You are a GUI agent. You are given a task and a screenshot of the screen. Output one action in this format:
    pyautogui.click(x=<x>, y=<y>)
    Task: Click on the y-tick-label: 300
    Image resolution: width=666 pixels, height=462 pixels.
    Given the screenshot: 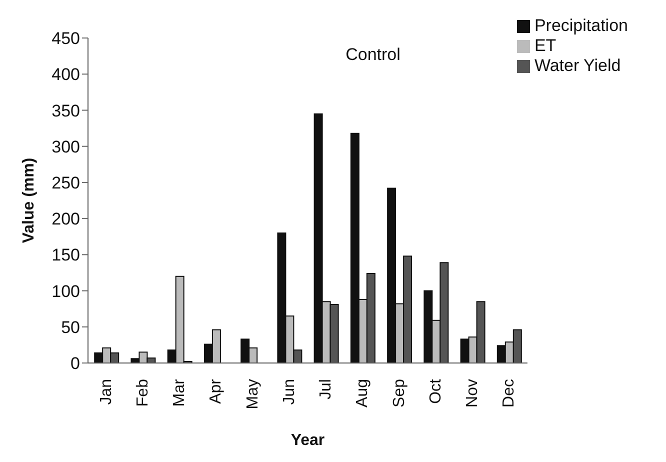 What is the action you would take?
    pyautogui.click(x=66, y=146)
    